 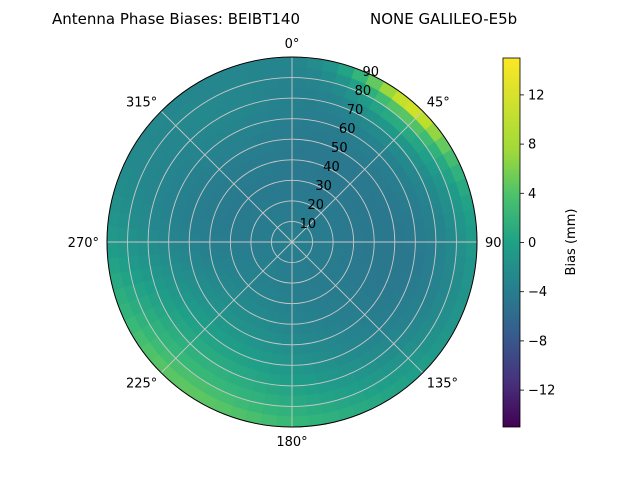 What do you see at coordinates (444, 19) in the screenshot?
I see `chart-title-right: NONE GALILEO-E5b` at bounding box center [444, 19].